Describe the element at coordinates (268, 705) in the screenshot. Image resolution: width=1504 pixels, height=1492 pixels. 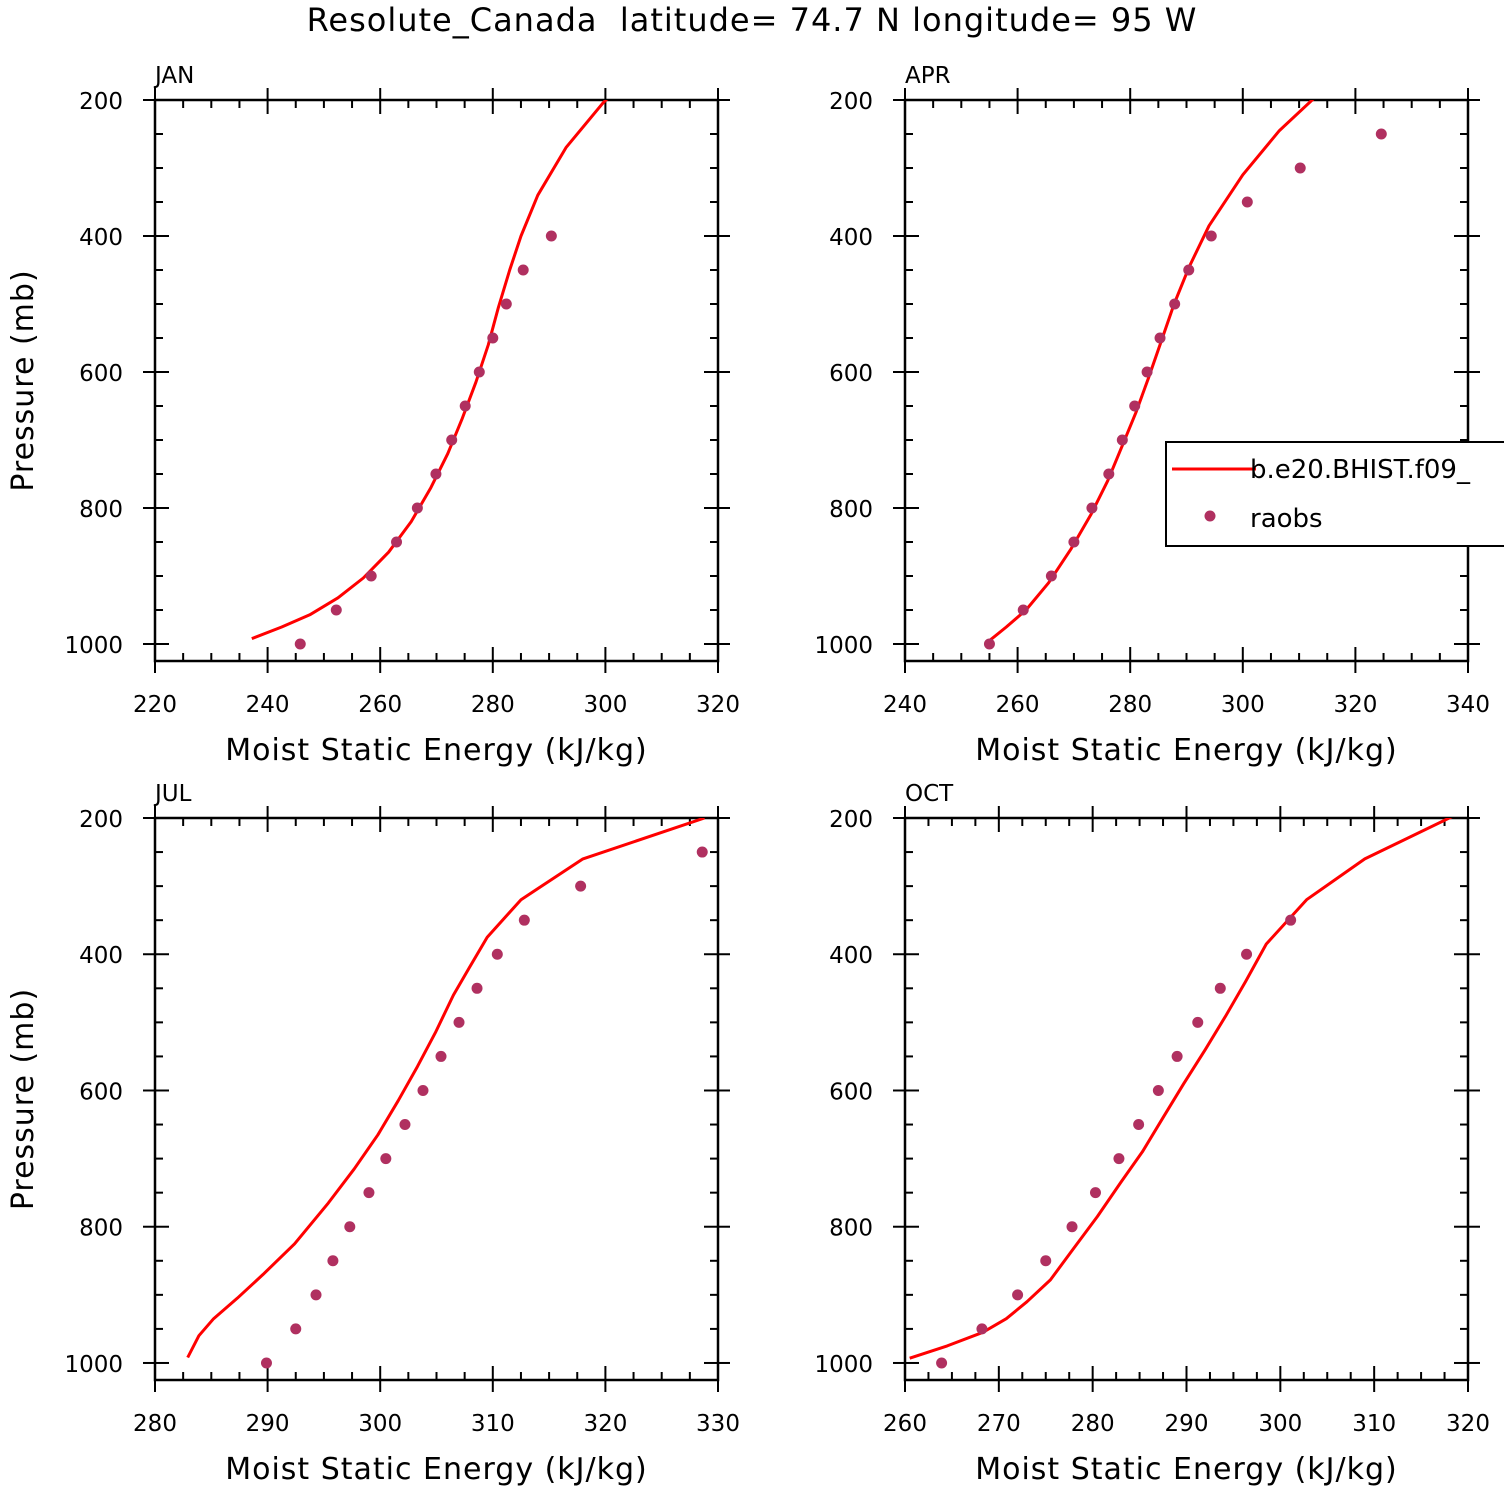
I see `x-tick-label: 240` at that location.